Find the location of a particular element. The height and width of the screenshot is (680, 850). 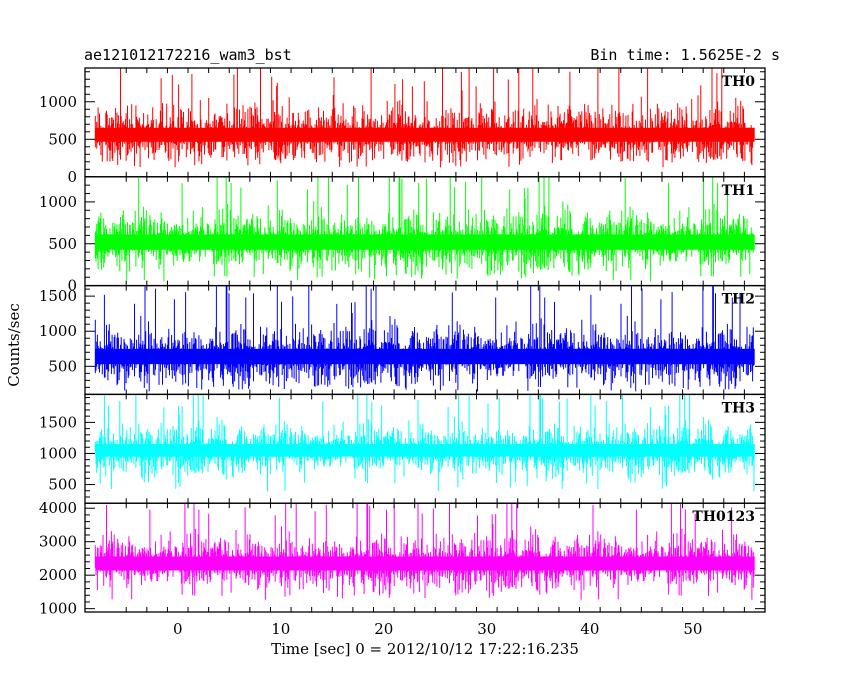

series-th3 is located at coordinates (424, 443).